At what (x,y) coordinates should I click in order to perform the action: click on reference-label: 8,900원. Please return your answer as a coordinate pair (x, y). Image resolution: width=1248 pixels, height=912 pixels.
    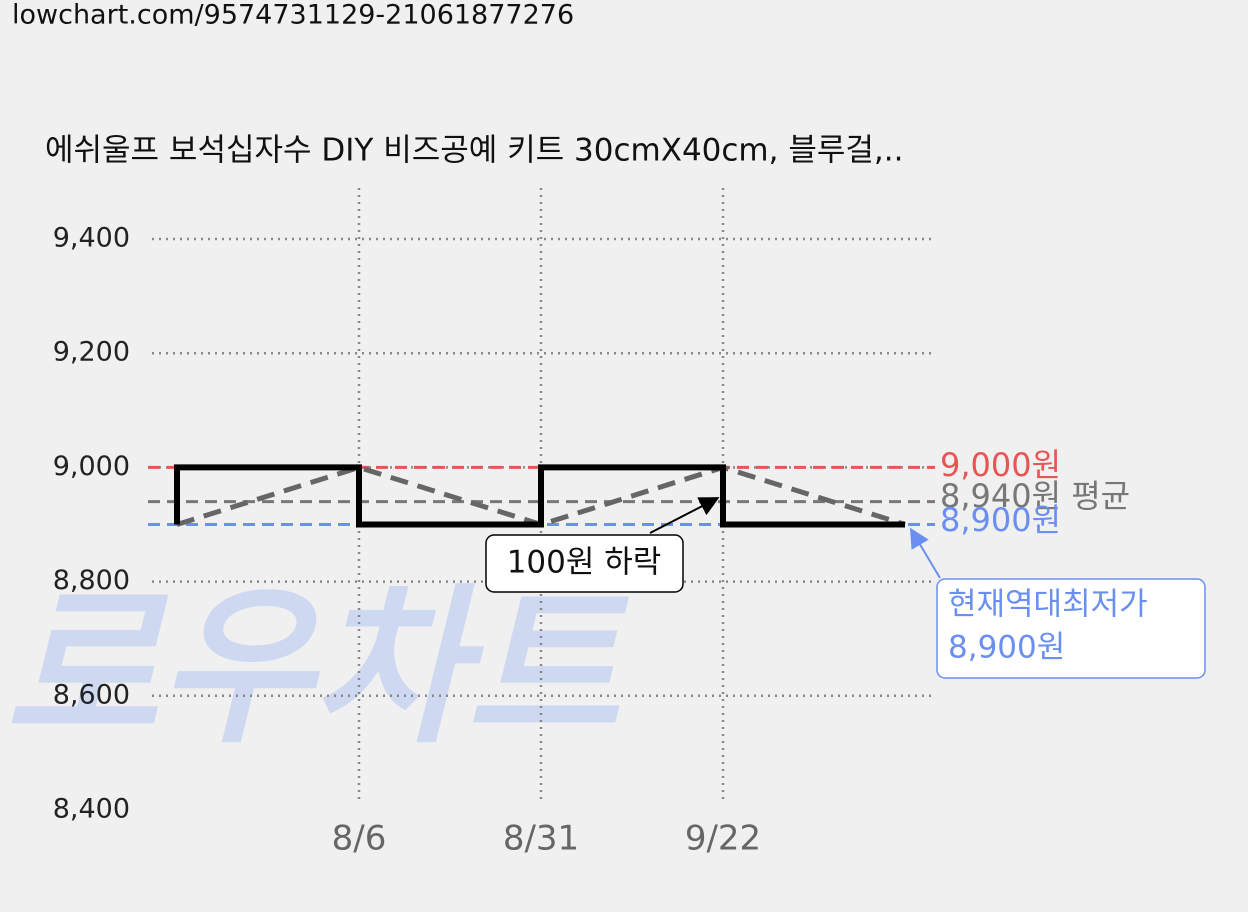
    Looking at the image, I should click on (1000, 520).